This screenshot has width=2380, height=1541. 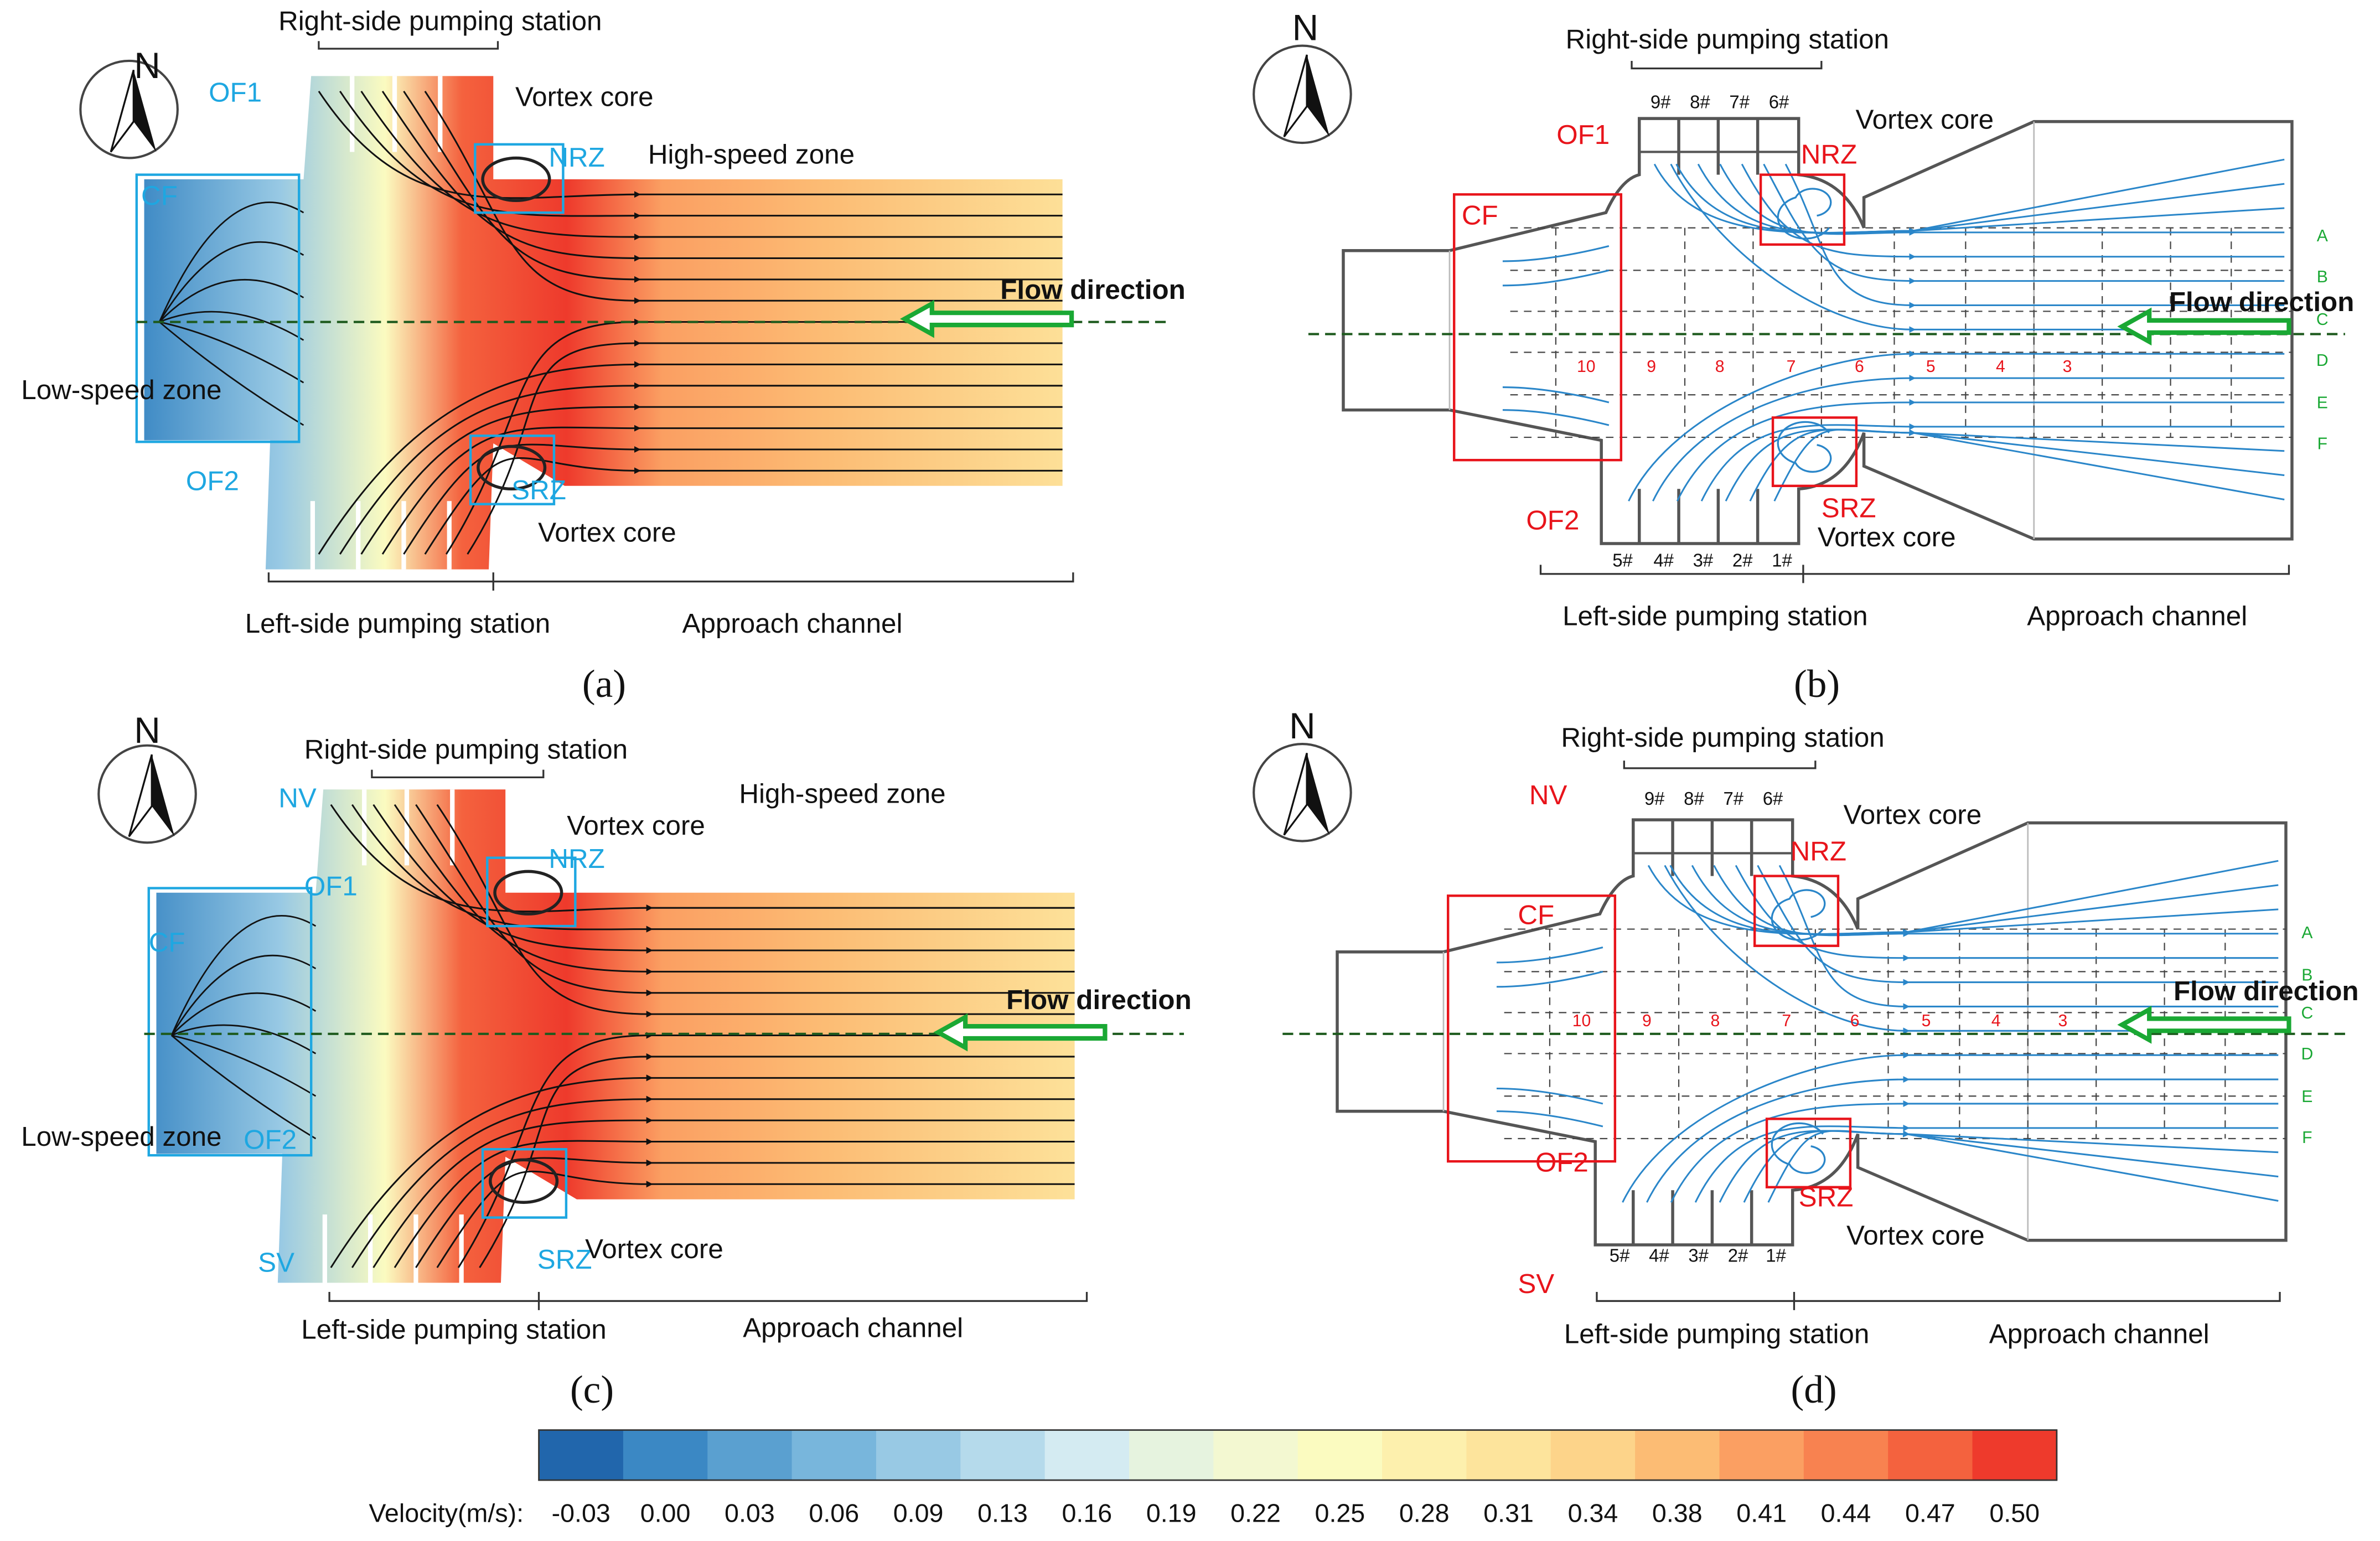 I want to click on section-label: 7, so click(x=1786, y=1021).